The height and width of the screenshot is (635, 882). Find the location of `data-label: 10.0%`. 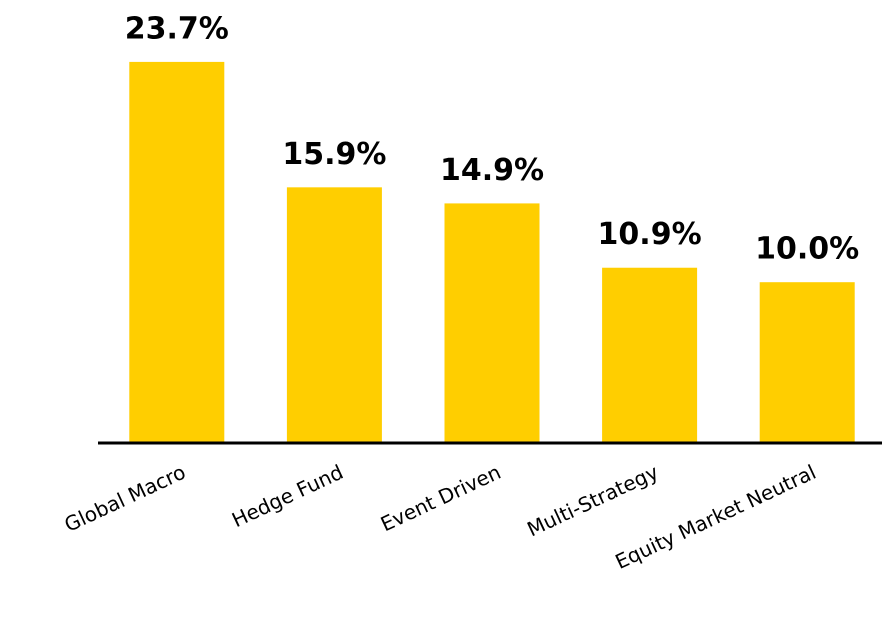

data-label: 10.0% is located at coordinates (807, 249).